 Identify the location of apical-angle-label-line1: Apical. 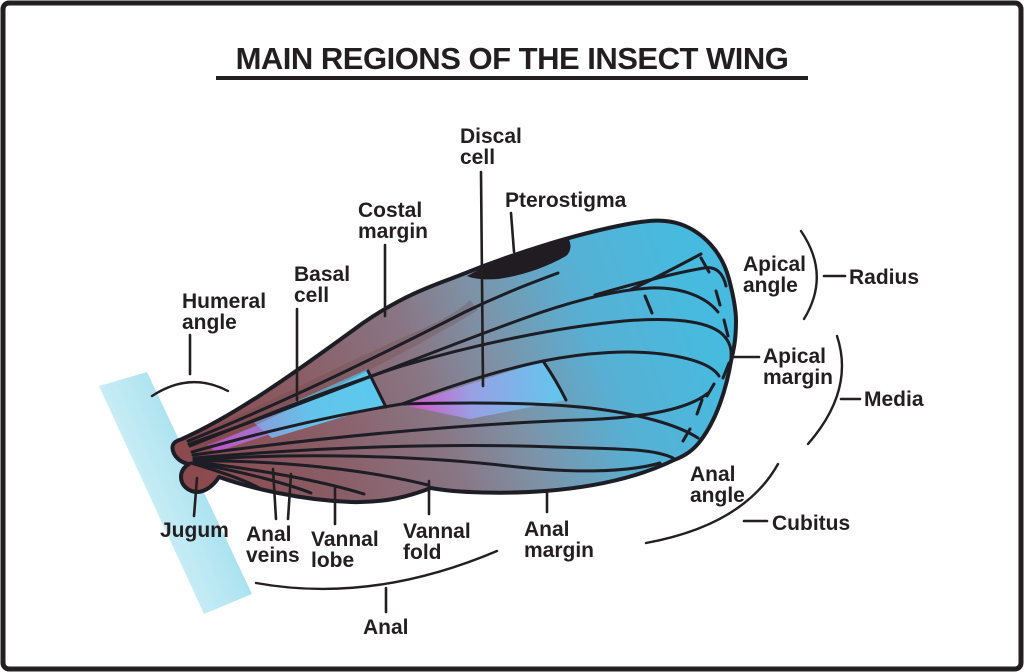
(774, 264).